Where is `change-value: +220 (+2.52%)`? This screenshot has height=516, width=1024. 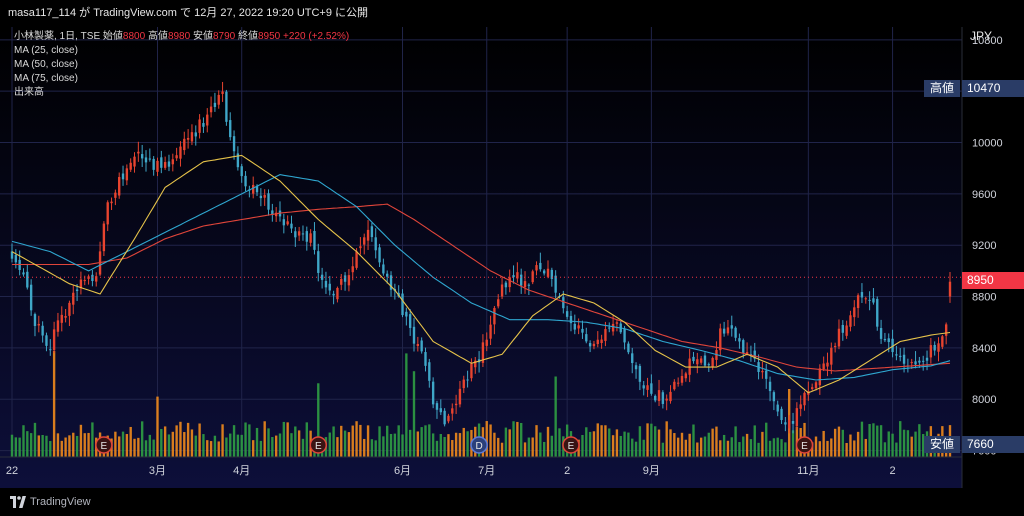 change-value: +220 (+2.52%) is located at coordinates (316, 36).